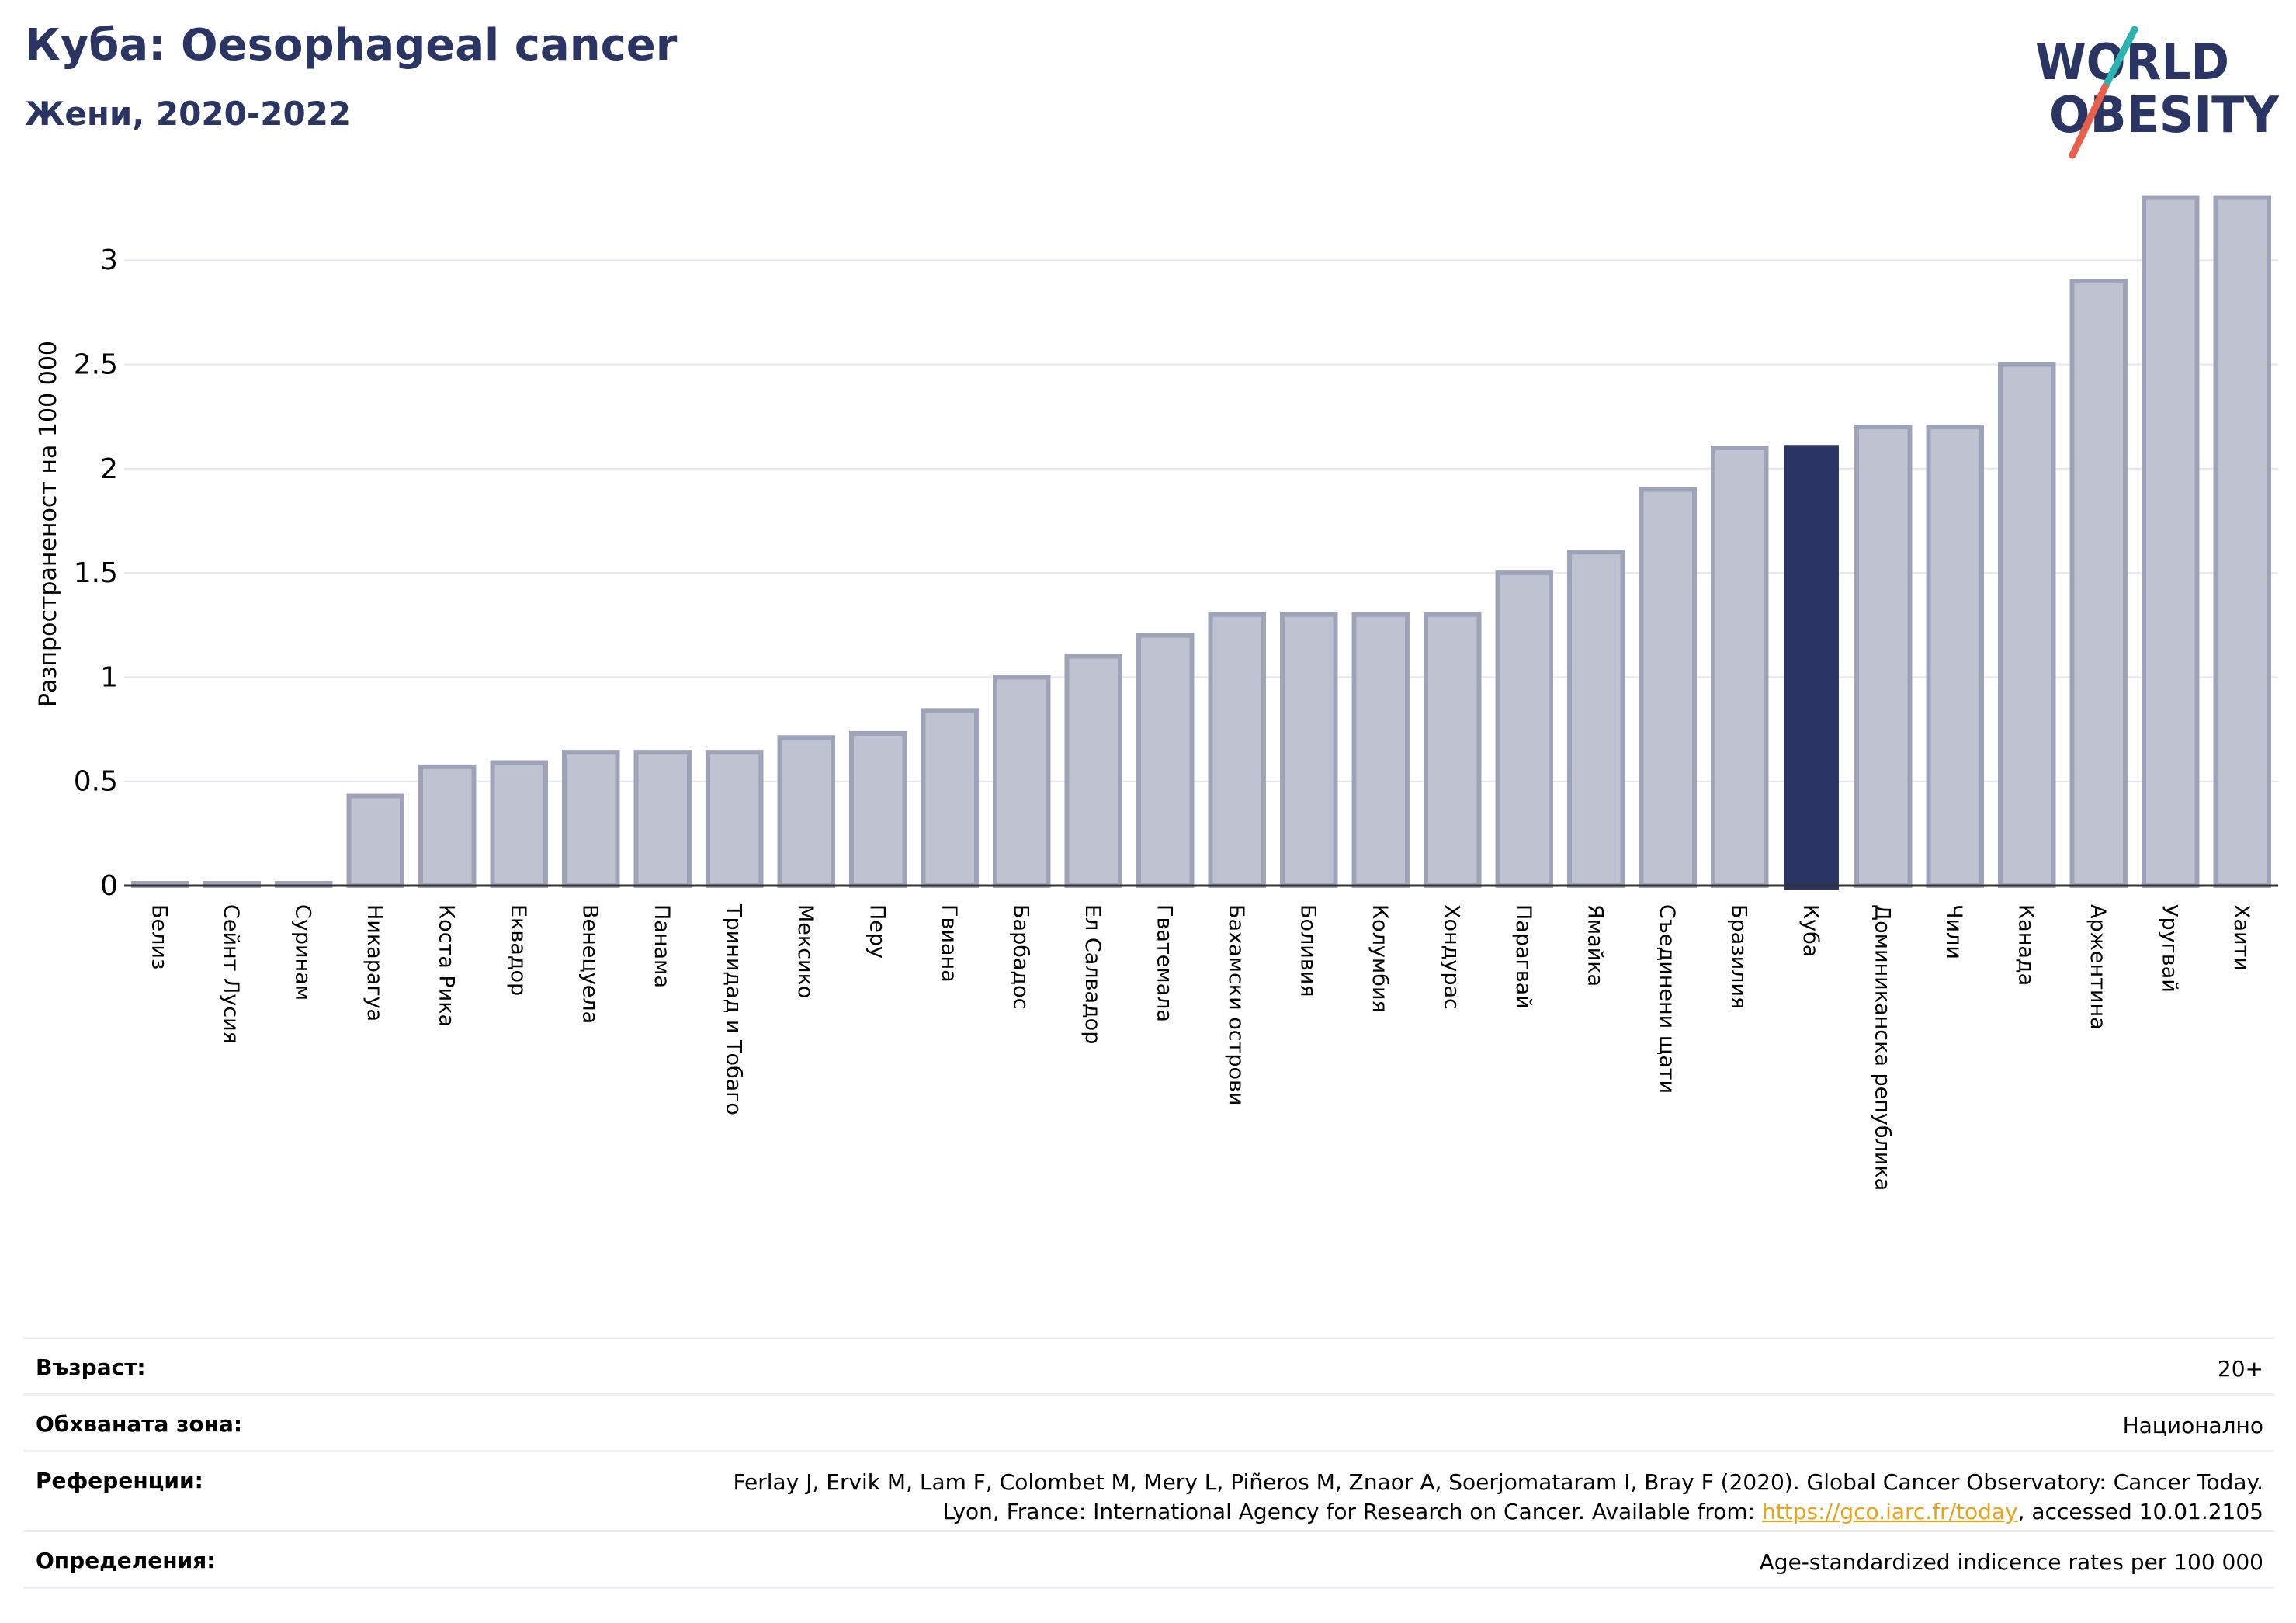 Image resolution: width=2296 pixels, height=1623 pixels. What do you see at coordinates (949, 943) in the screenshot?
I see `x-tick-label: Гвиана` at bounding box center [949, 943].